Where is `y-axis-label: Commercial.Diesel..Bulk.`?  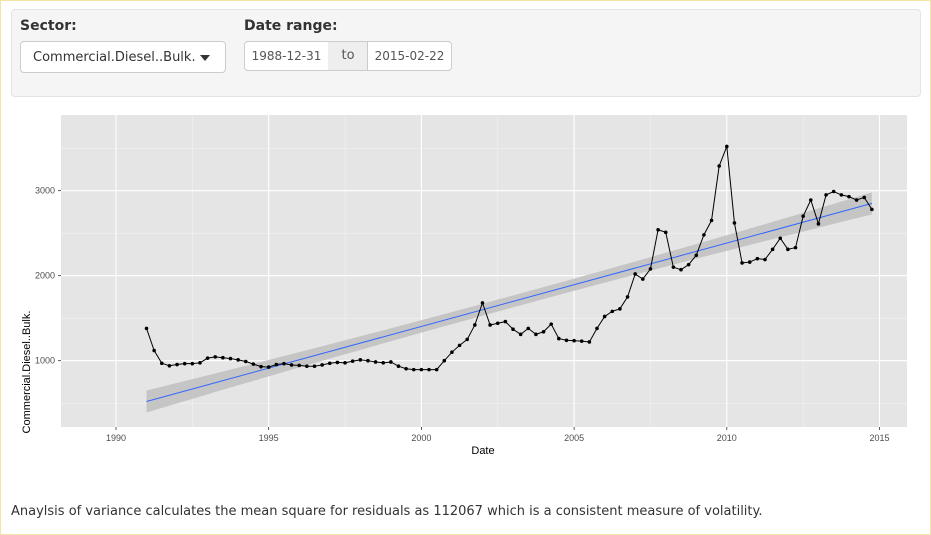
y-axis-label: Commercial.Diesel..Bulk. is located at coordinates (27, 372).